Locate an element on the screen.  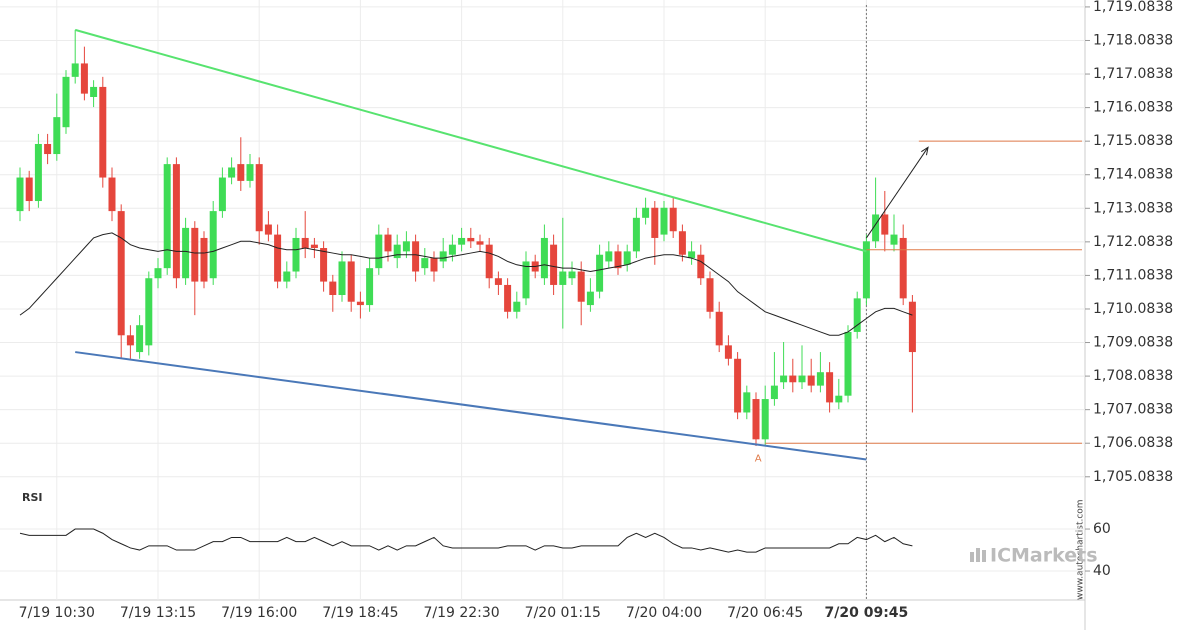
y-tick-label: 1,711.0838 is located at coordinates (1133, 275).